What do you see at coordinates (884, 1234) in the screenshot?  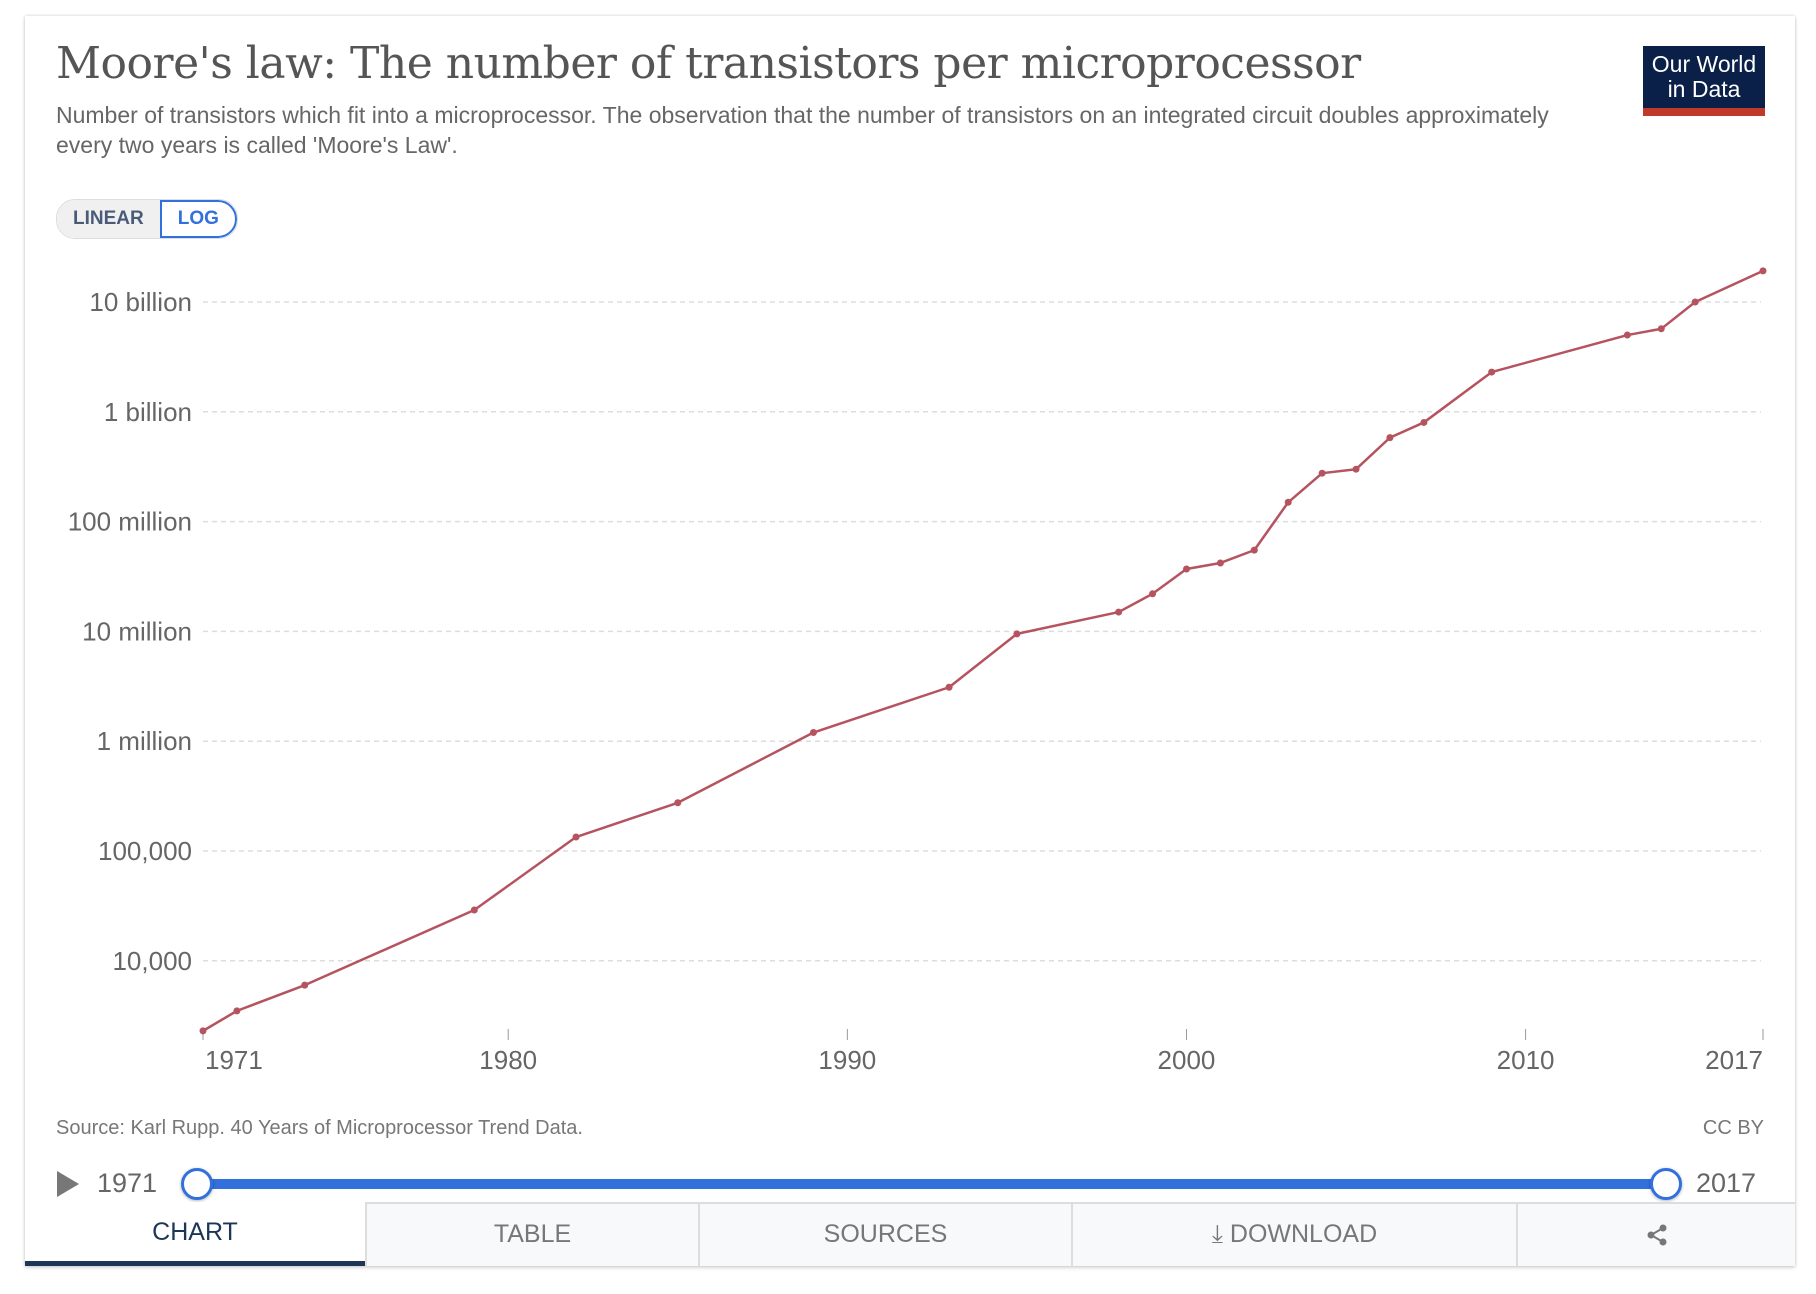 I see `tab-sources: SOURCES` at bounding box center [884, 1234].